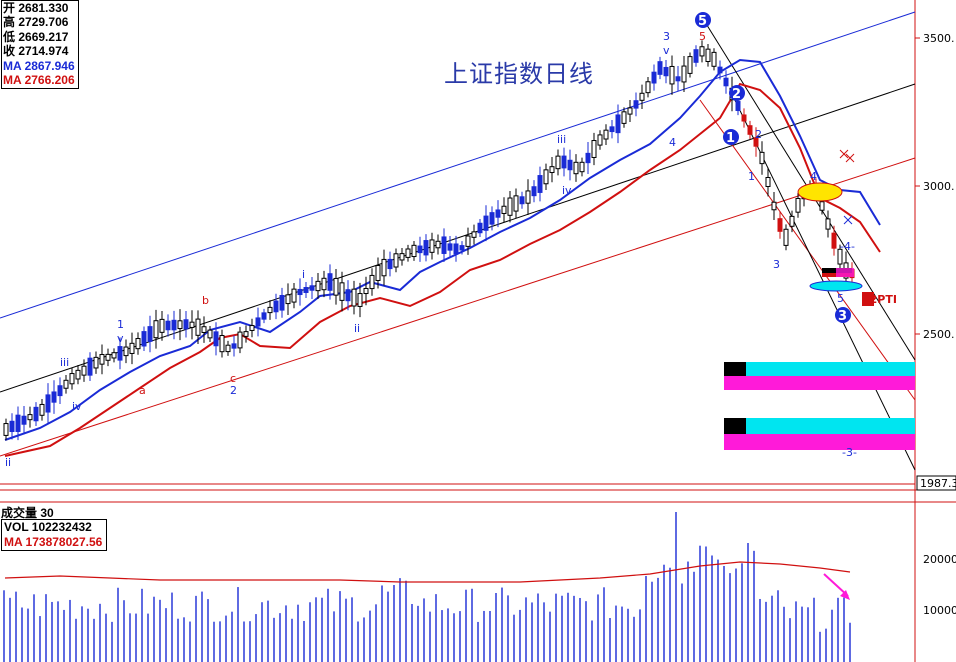 This screenshot has height=662, width=956. What do you see at coordinates (730, 138) in the screenshot?
I see `svg-text: 1` at bounding box center [730, 138].